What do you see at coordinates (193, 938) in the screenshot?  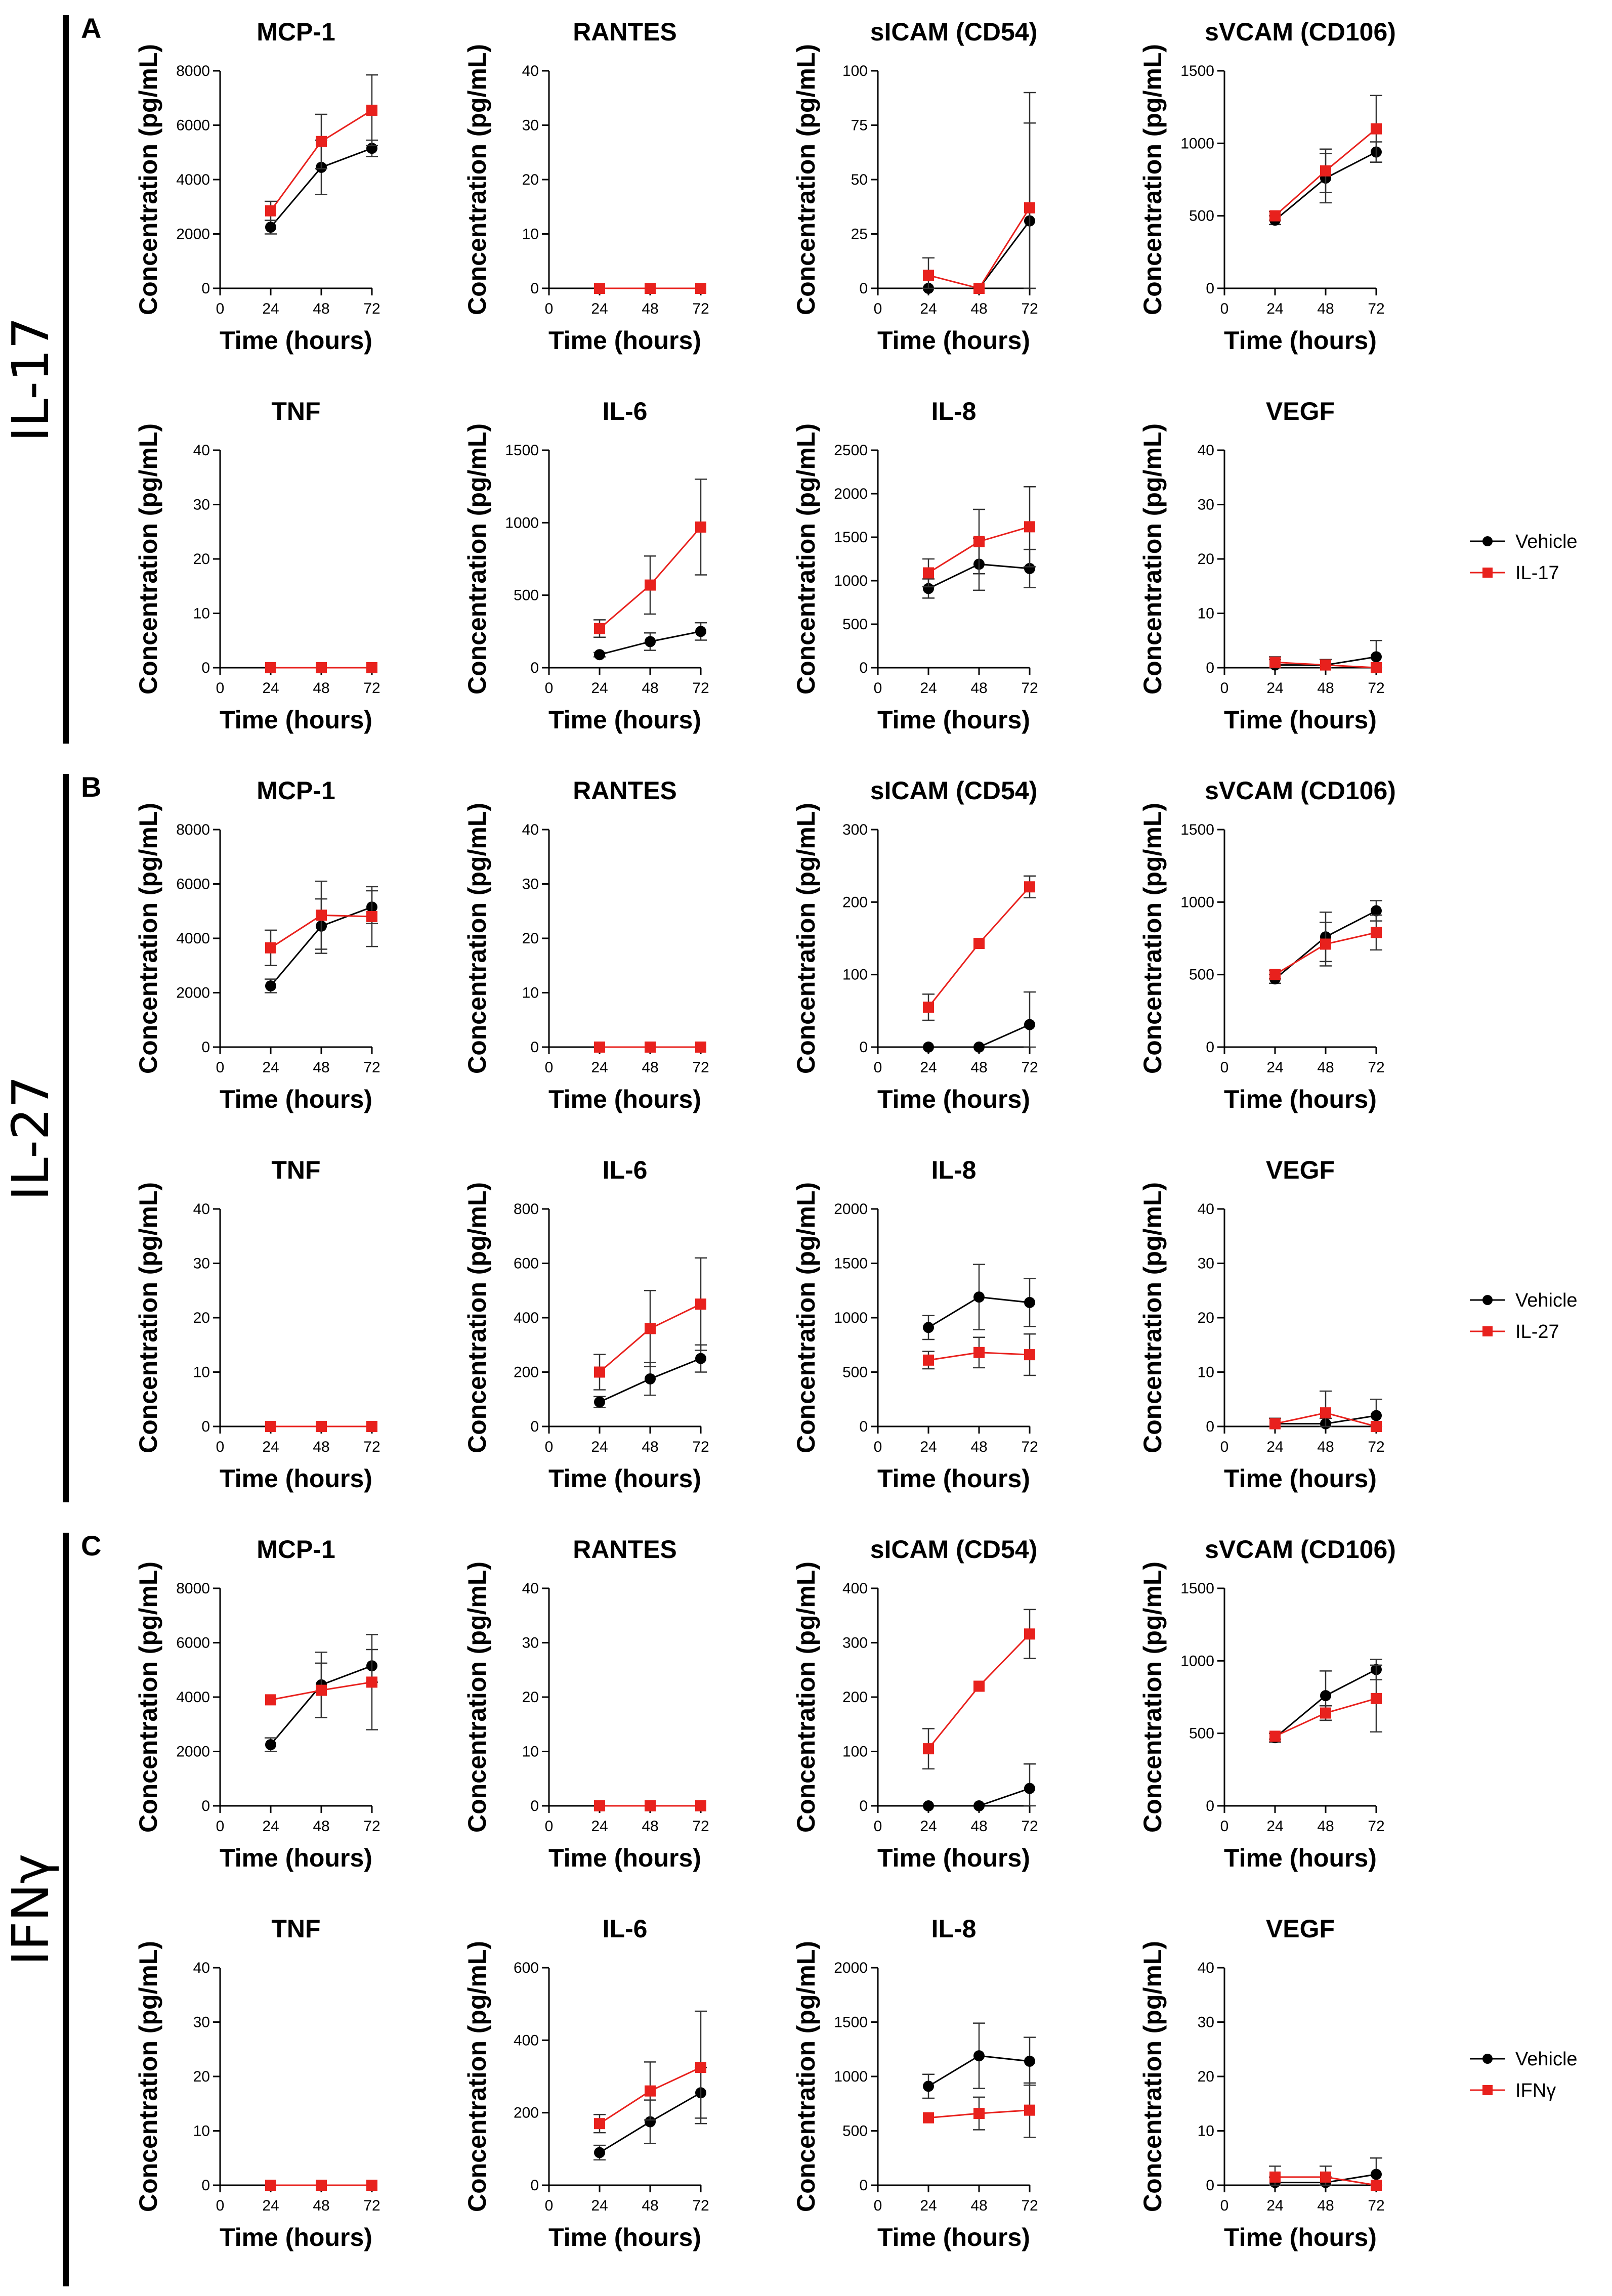 I see `y-tick-label: 4000` at bounding box center [193, 938].